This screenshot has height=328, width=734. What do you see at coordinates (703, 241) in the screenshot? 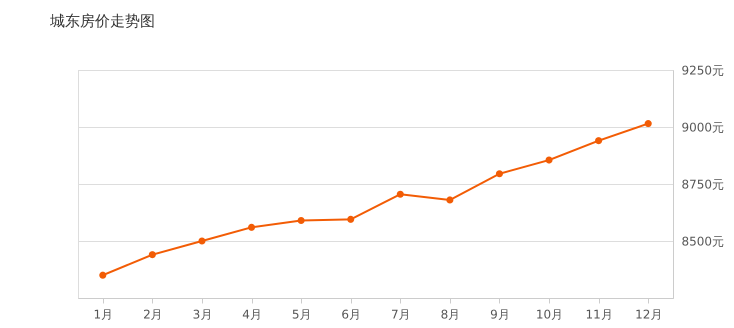
I see `y-tick-label: 8500元` at bounding box center [703, 241].